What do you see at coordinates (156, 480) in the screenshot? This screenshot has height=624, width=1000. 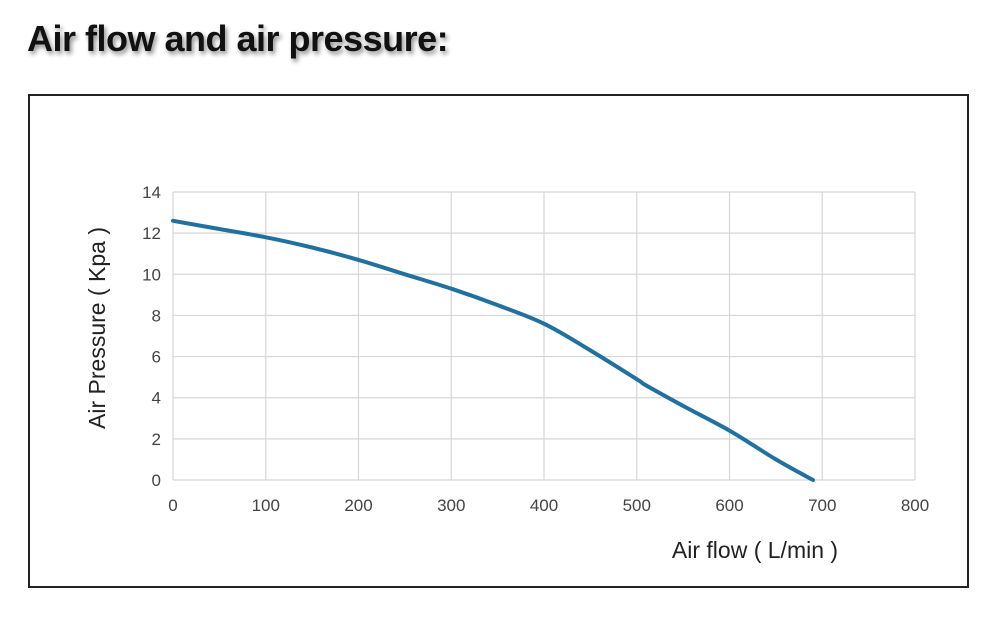 I see `y-tick-label: 0` at bounding box center [156, 480].